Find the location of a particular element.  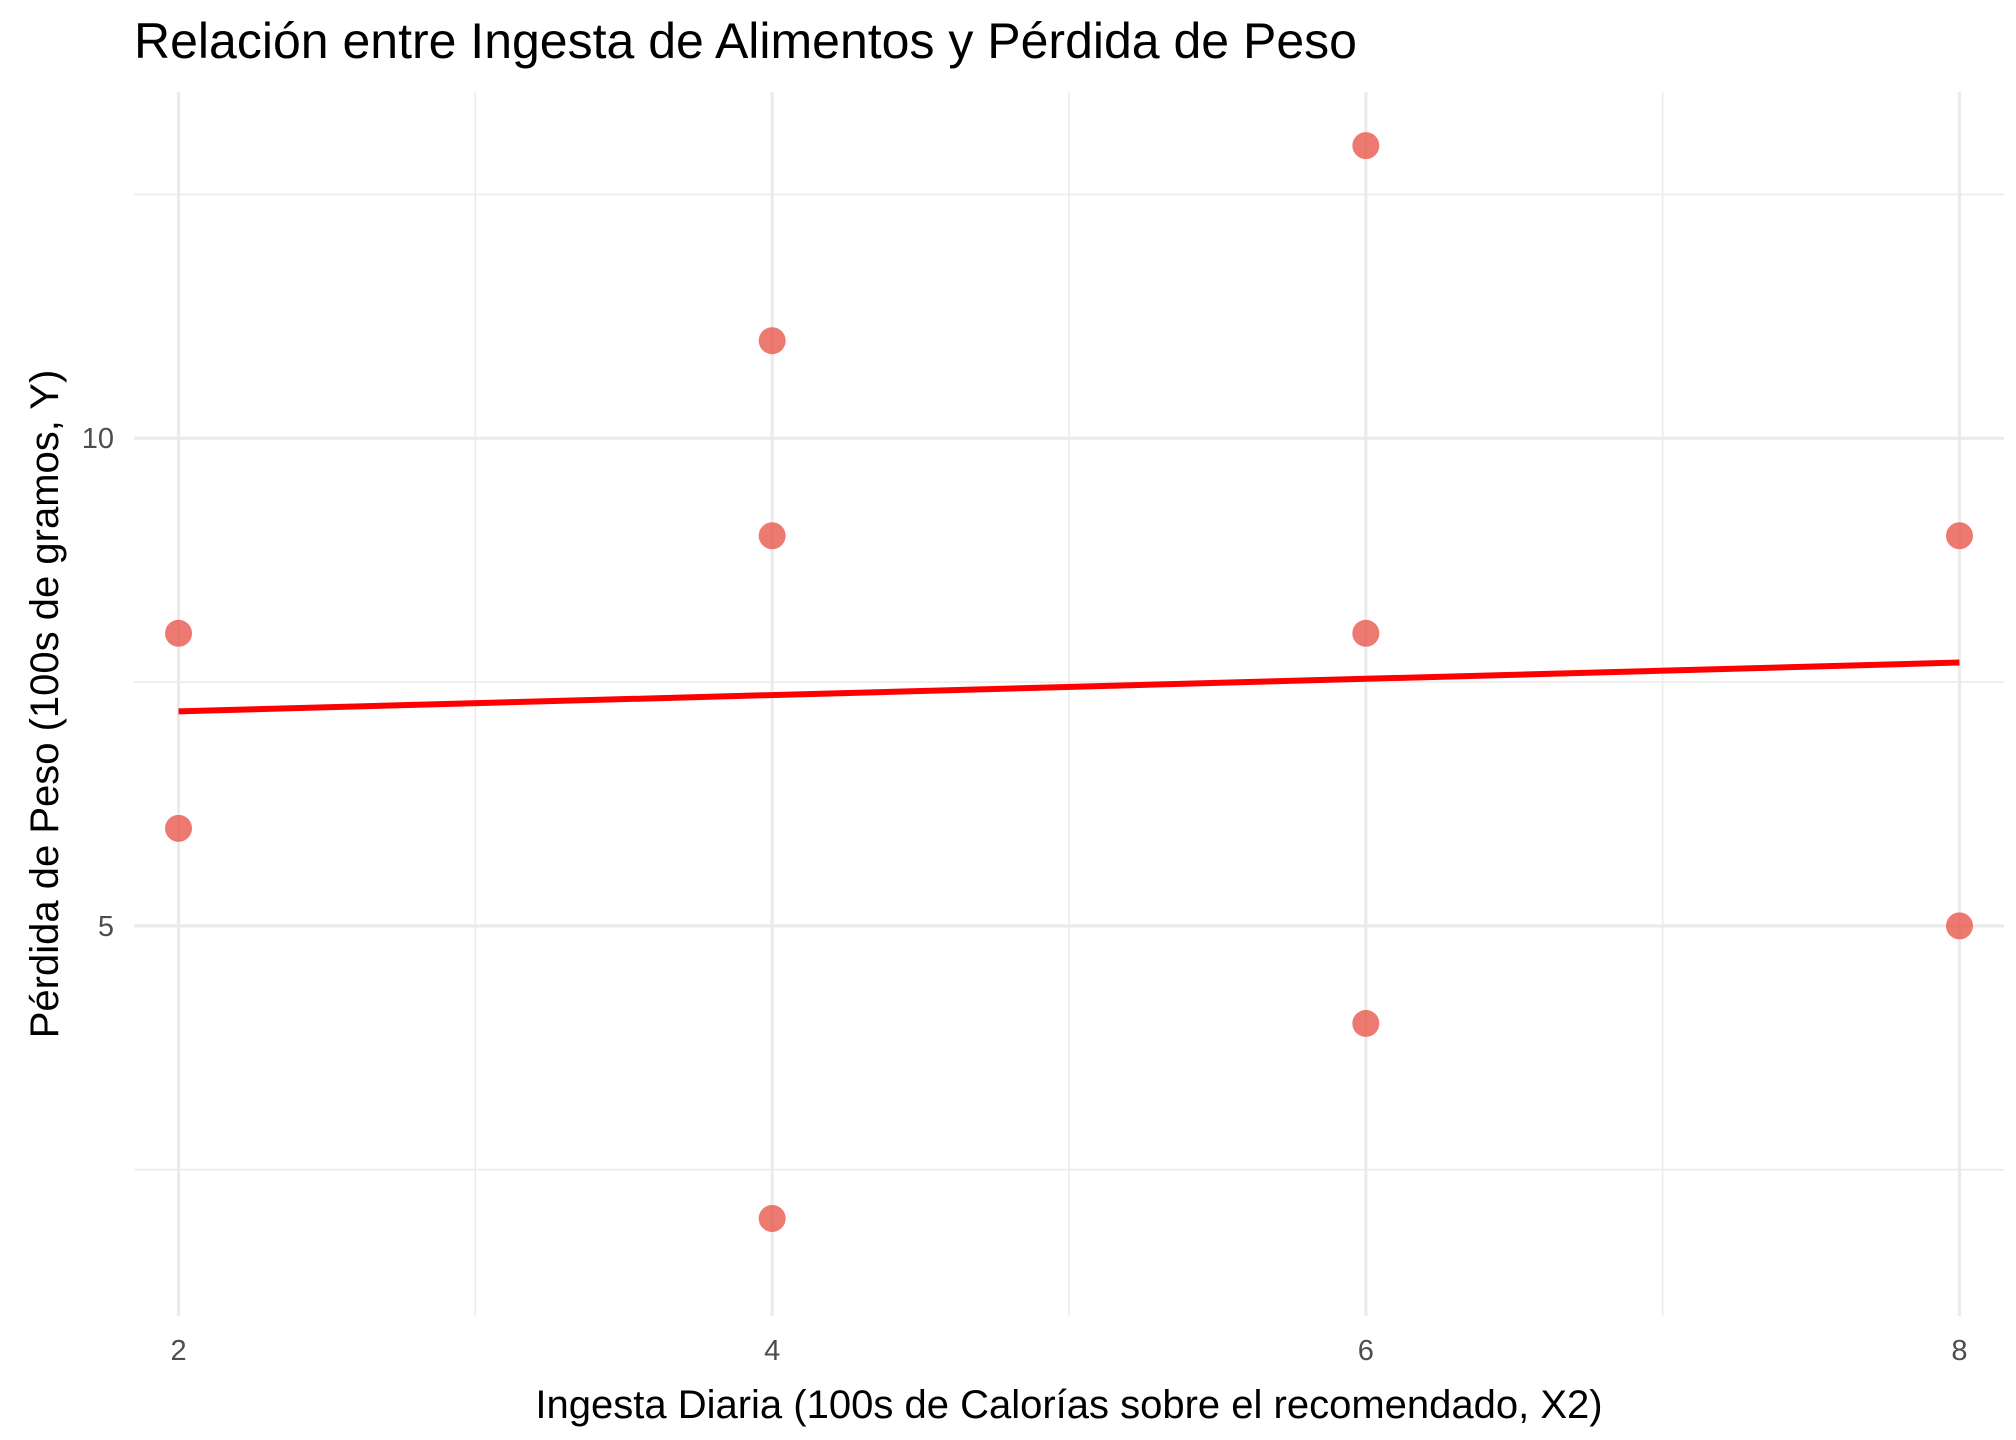

regression-line is located at coordinates (1069, 687).